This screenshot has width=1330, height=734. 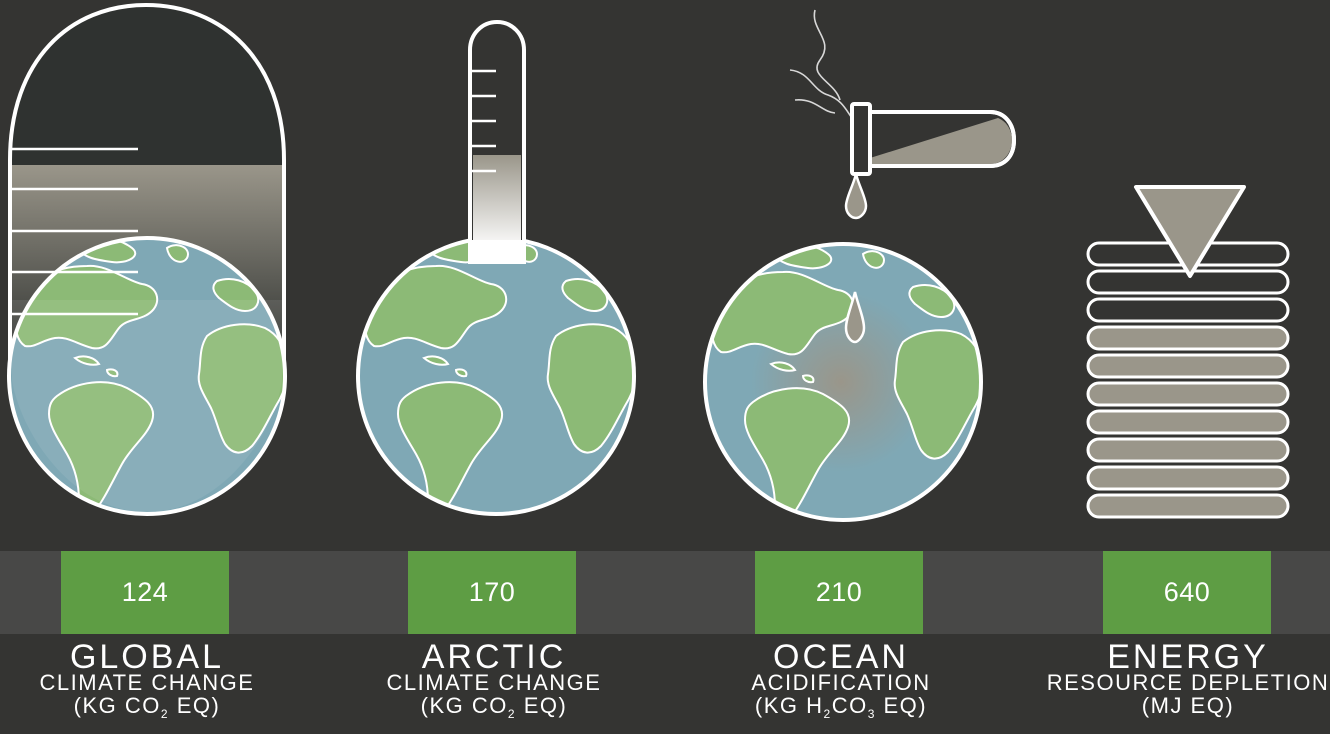 I want to click on energy-unit: (MJ EQ), so click(x=1188, y=705).